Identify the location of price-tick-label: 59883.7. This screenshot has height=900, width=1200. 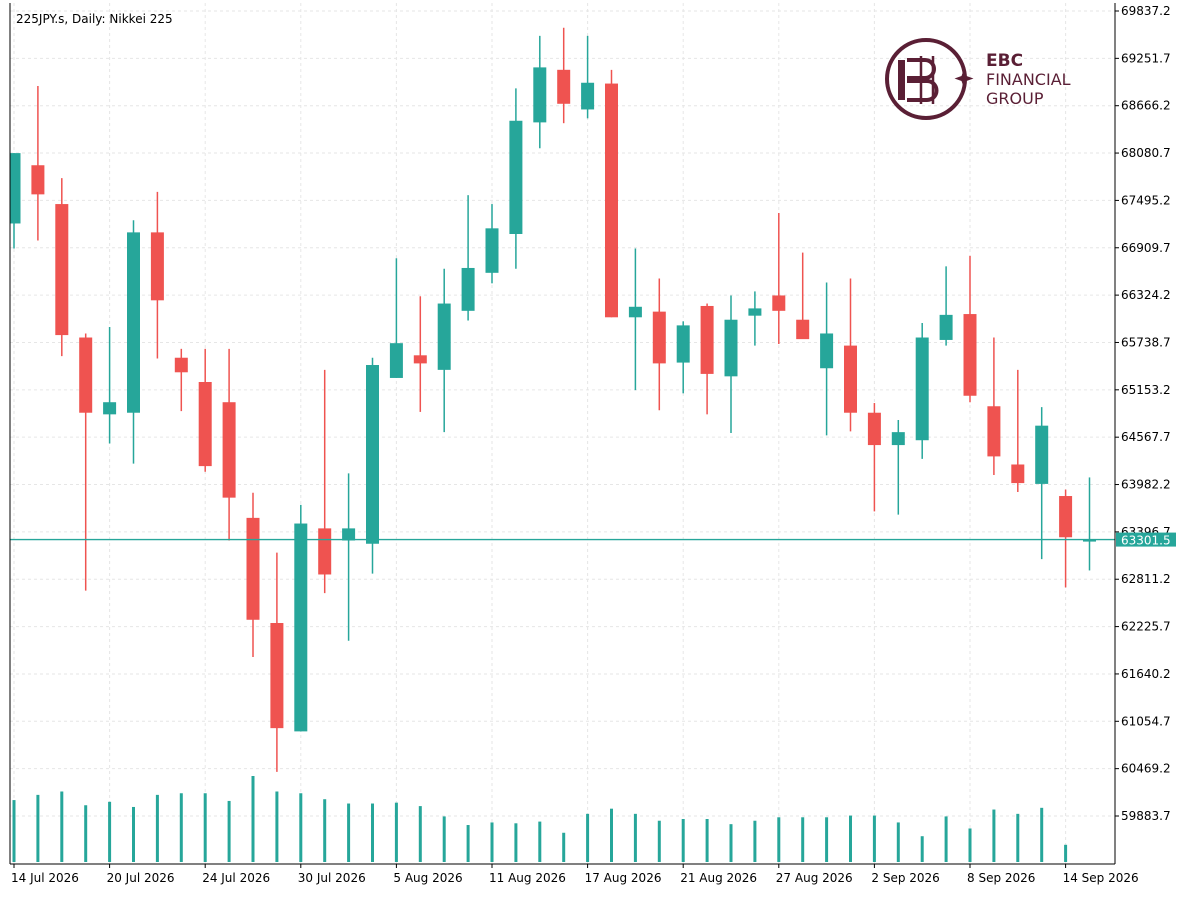
(1146, 816).